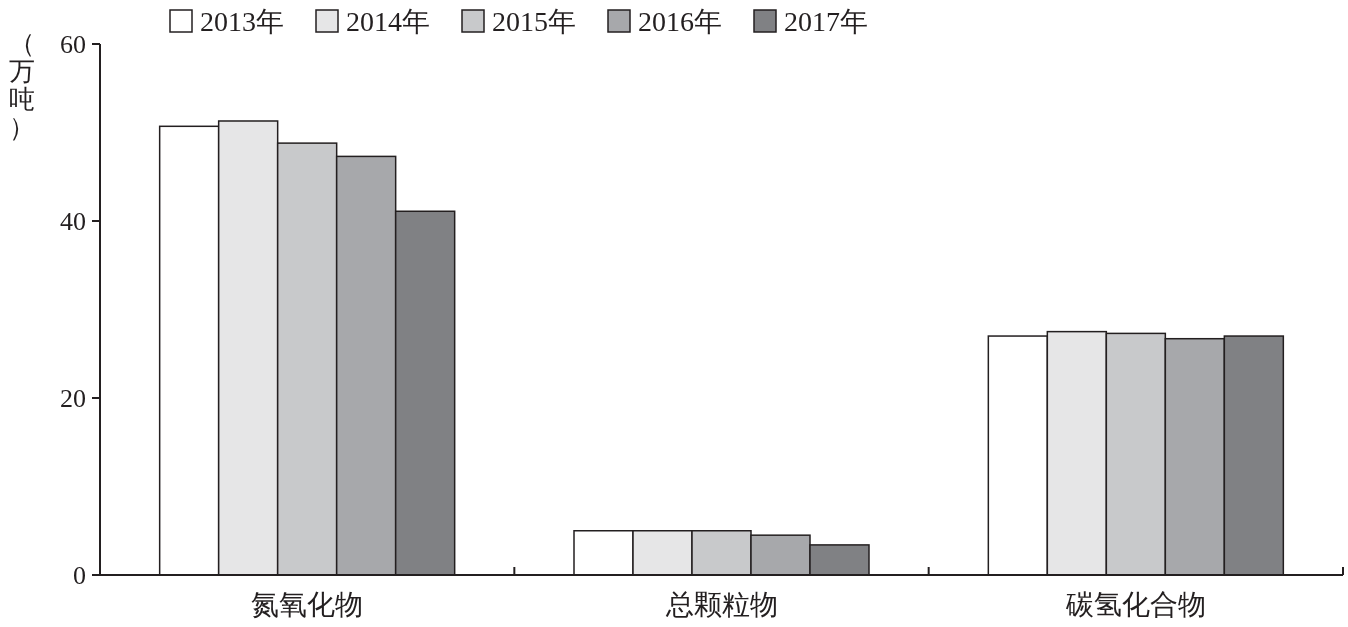 This screenshot has height=627, width=1348. Describe the element at coordinates (534, 21) in the screenshot. I see `legend-label: 2015年` at that location.